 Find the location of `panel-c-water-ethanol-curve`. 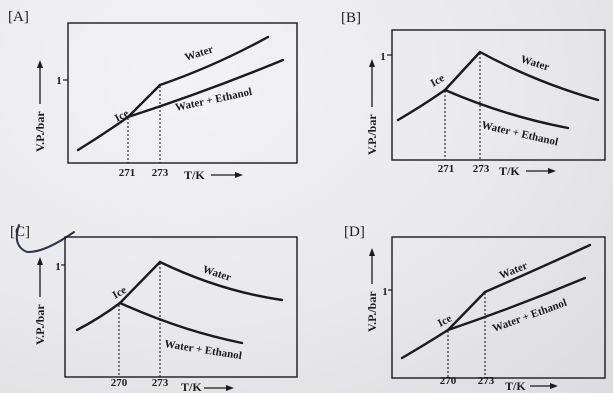

panel-c-water-ethanol-curve is located at coordinates (181, 323).